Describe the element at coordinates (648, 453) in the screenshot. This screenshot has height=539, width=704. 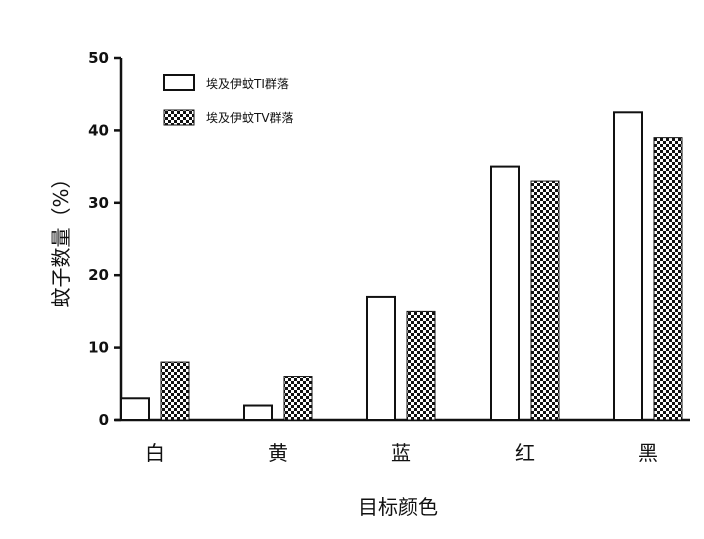
I see `x-tick-label: 黑` at that location.